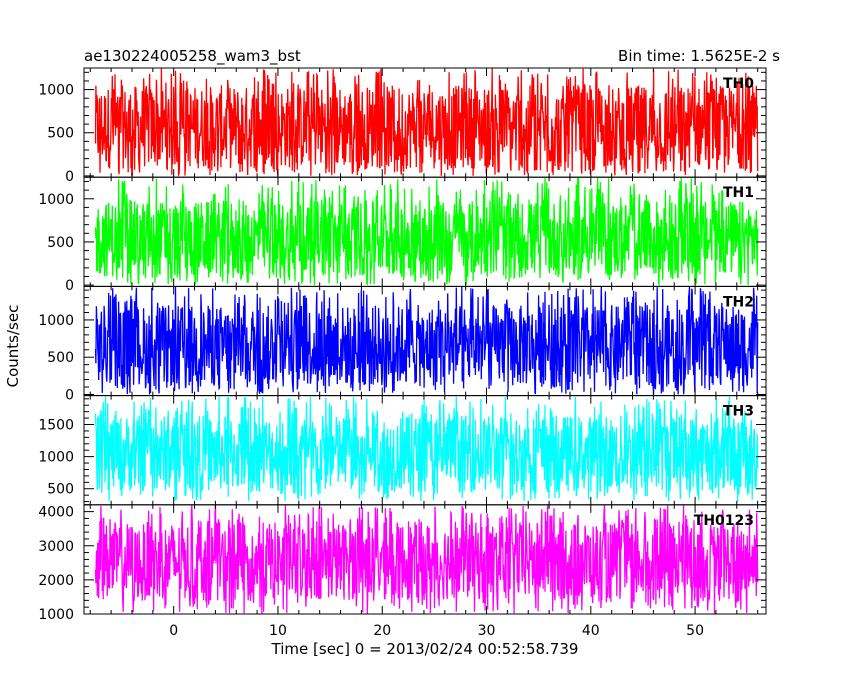 The image size is (850, 680). I want to click on series-th0123, so click(426, 559).